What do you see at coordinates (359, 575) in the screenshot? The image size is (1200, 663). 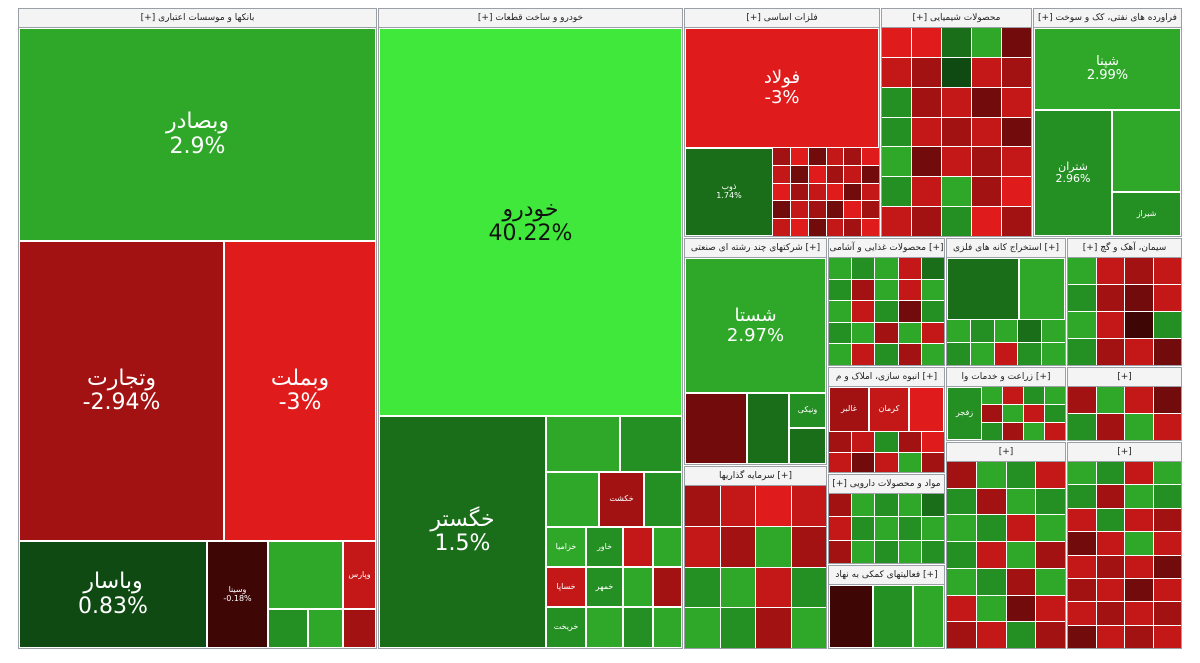 I see `tile-vpars: وپارس` at bounding box center [359, 575].